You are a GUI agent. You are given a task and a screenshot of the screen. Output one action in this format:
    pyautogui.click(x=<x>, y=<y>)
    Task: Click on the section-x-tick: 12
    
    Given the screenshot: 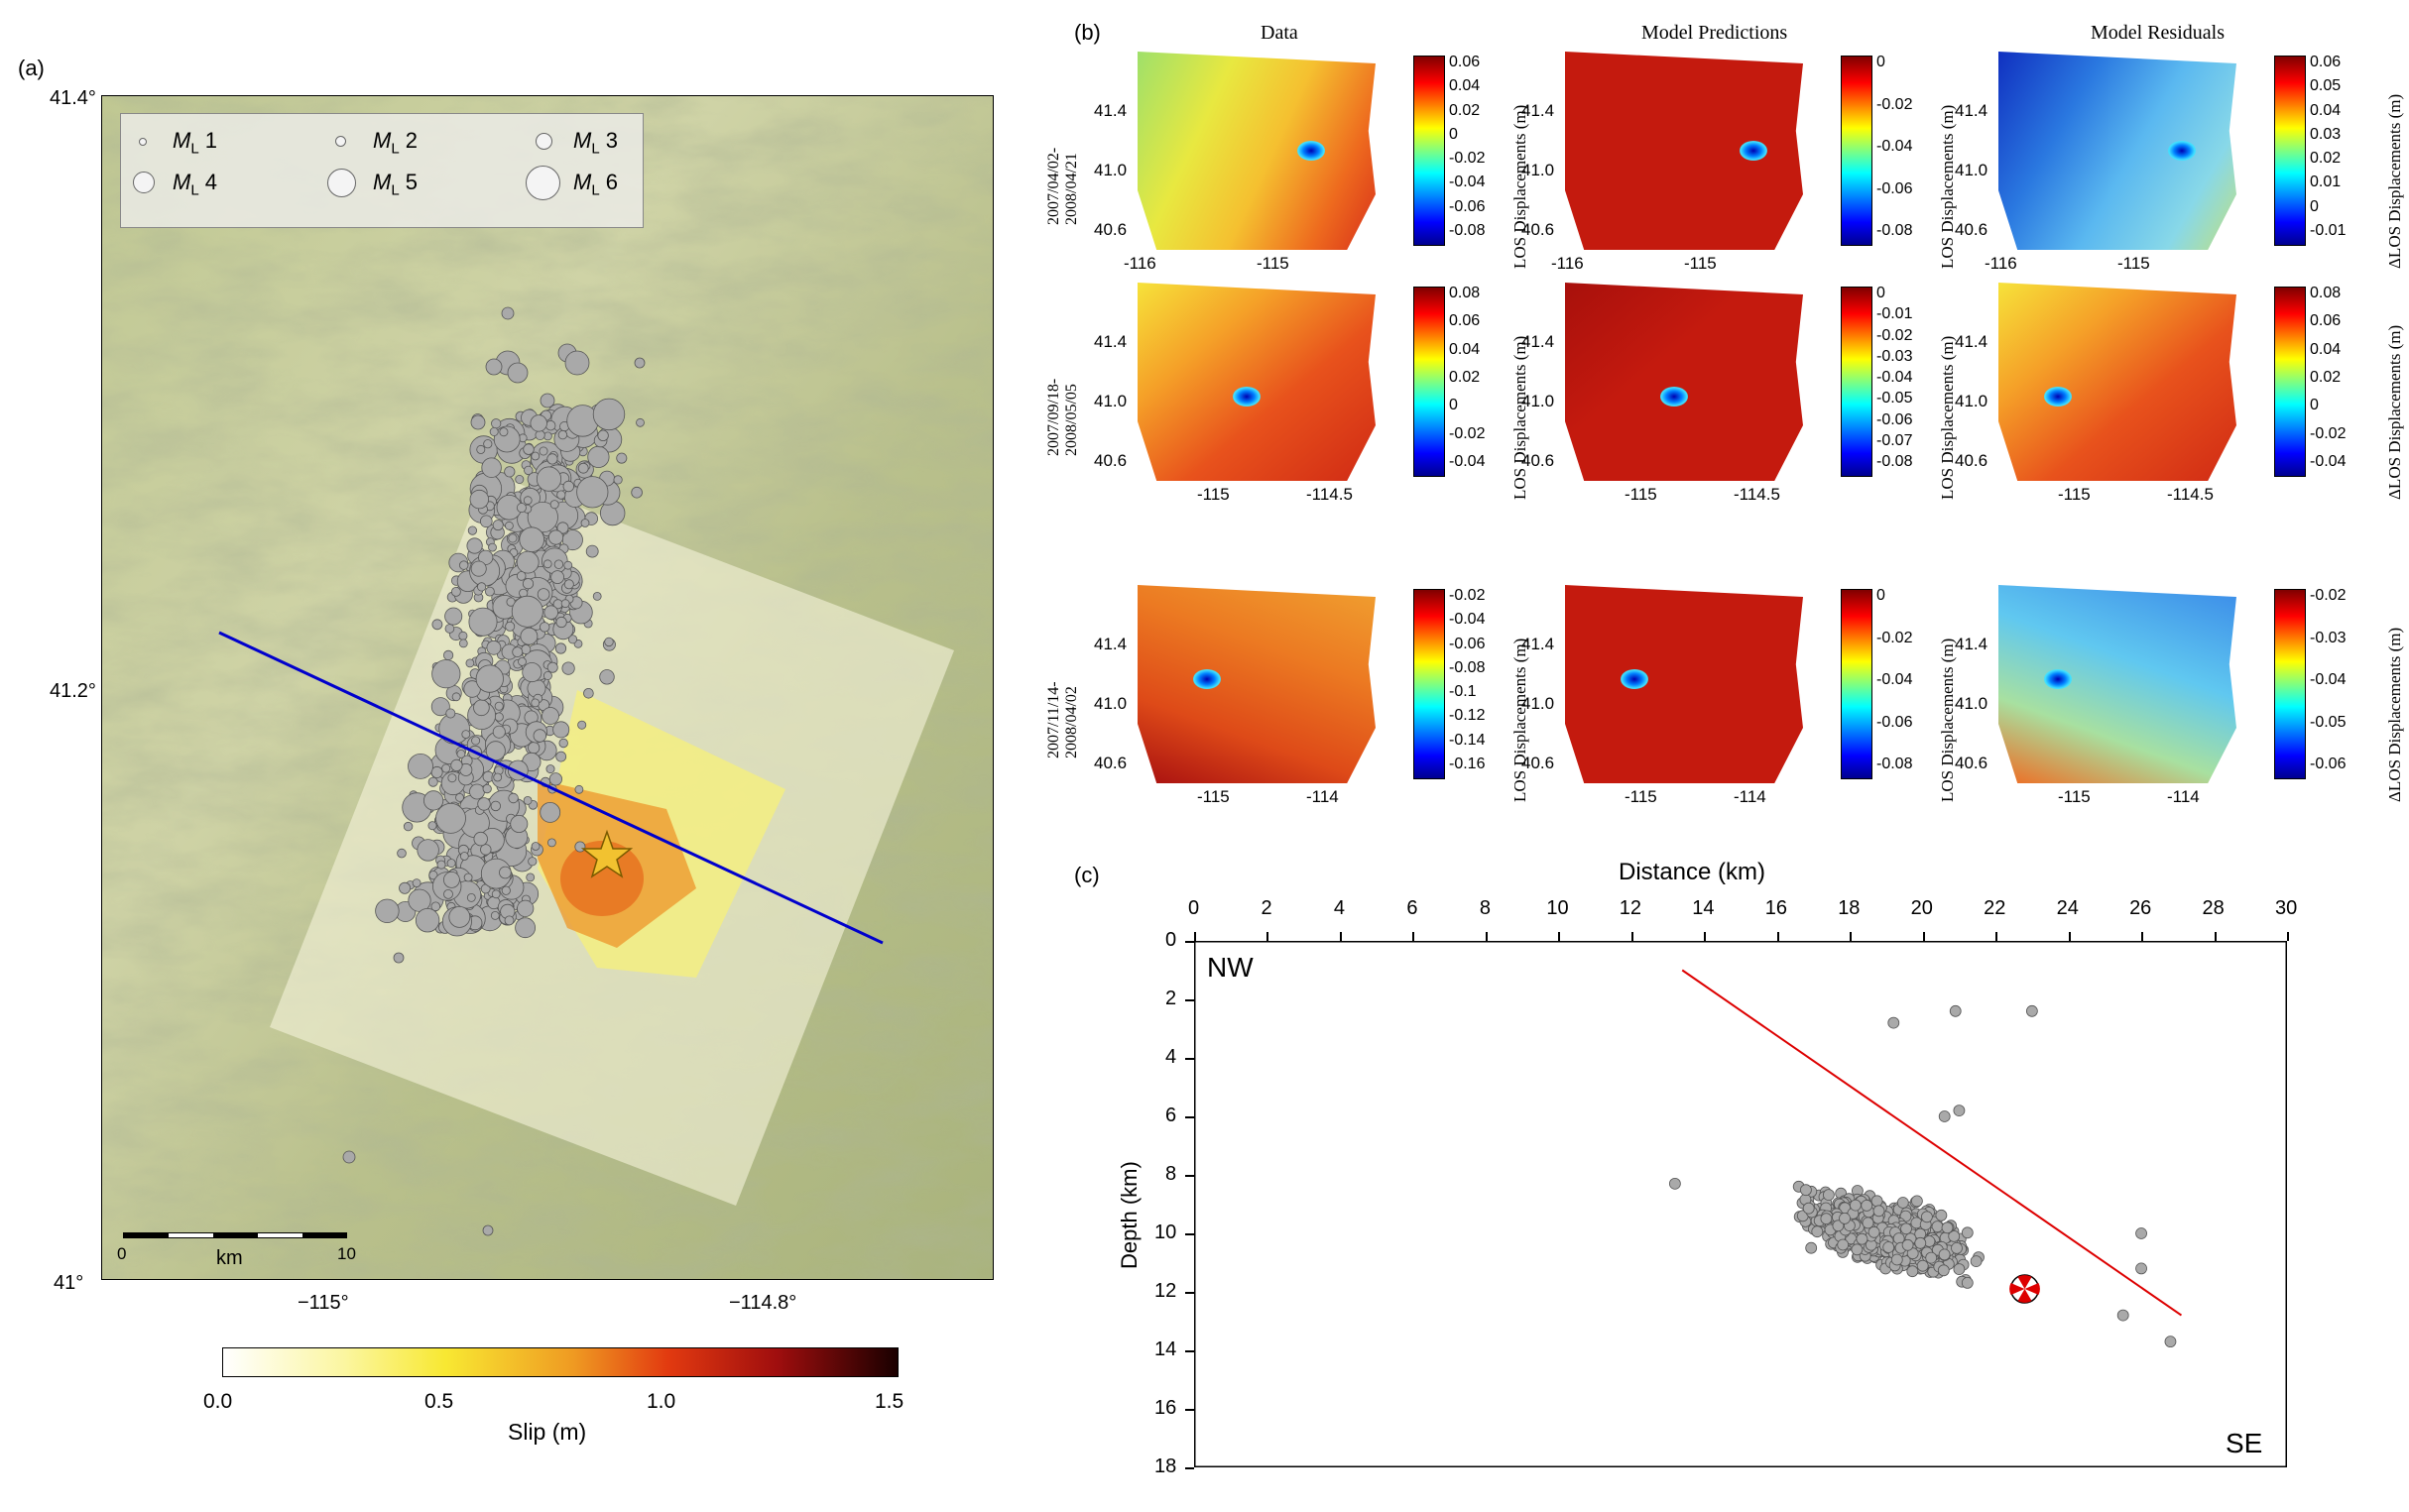 What is the action you would take?
    pyautogui.click(x=1630, y=908)
    